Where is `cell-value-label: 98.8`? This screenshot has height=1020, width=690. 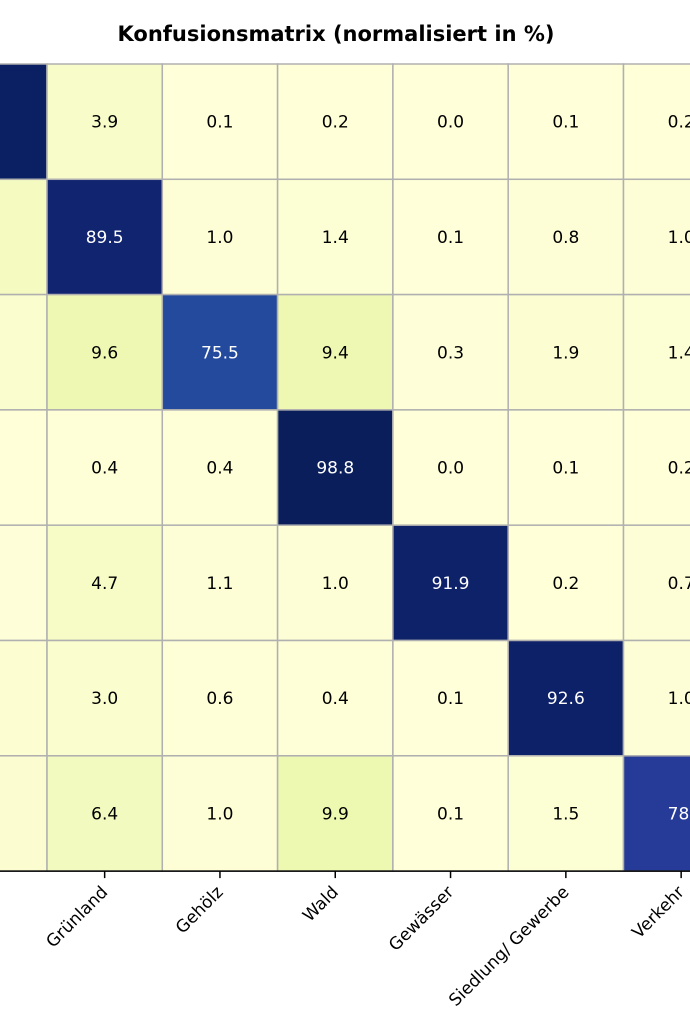 cell-value-label: 98.8 is located at coordinates (335, 469).